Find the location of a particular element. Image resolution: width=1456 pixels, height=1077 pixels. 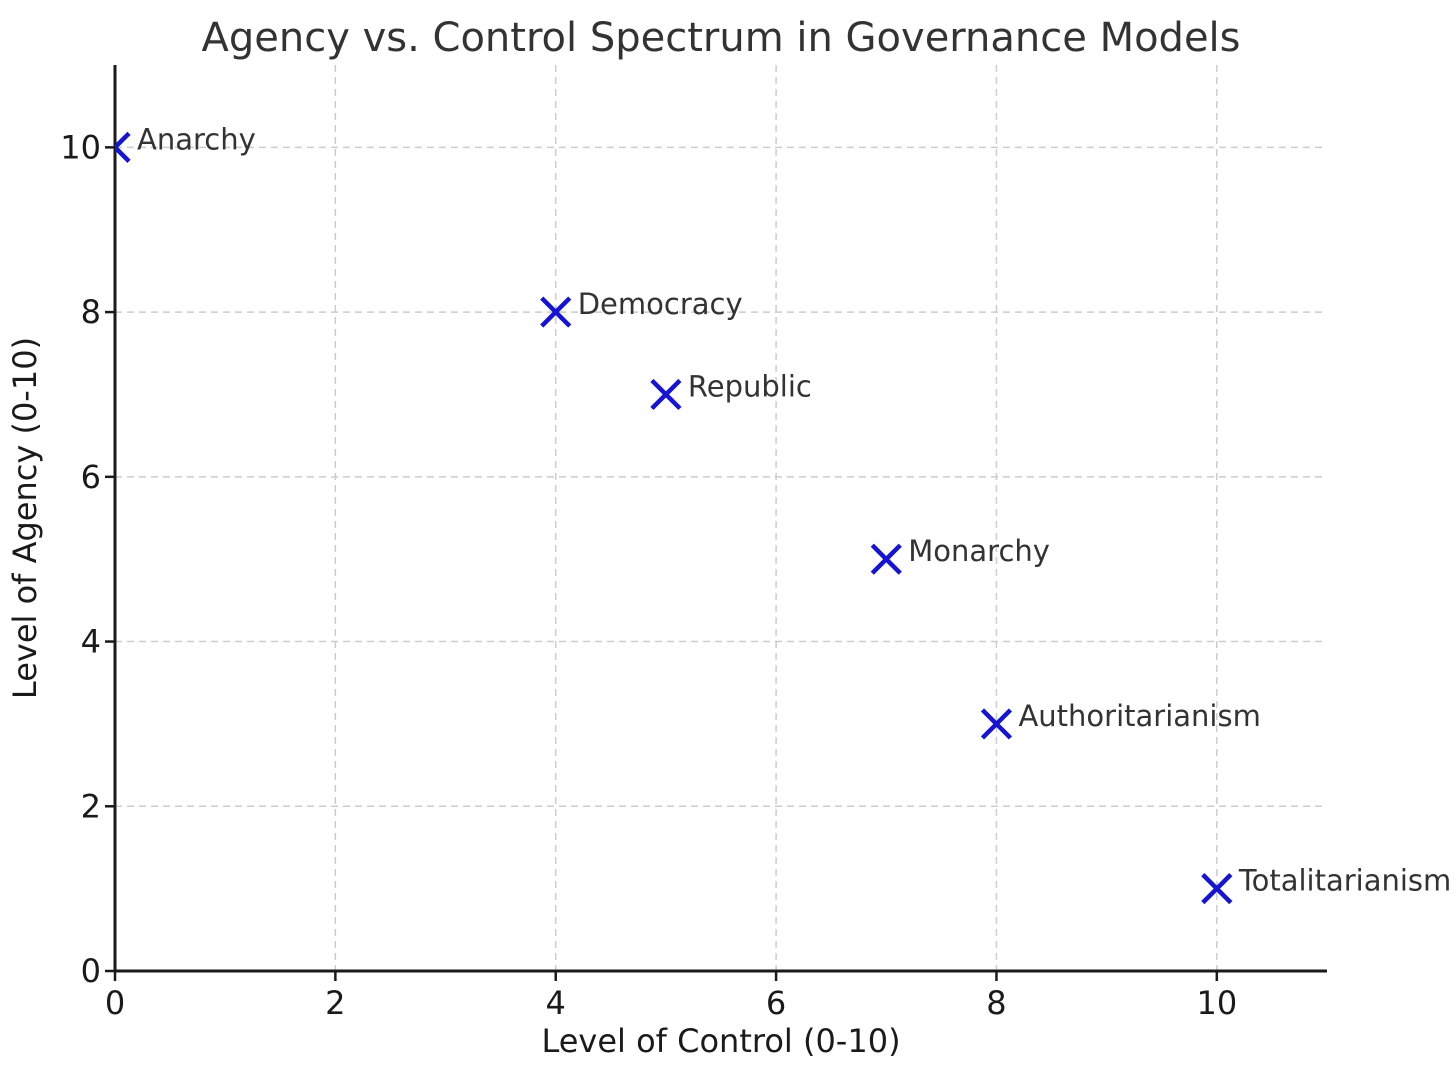

x-tick-label: 6 is located at coordinates (776, 1003).